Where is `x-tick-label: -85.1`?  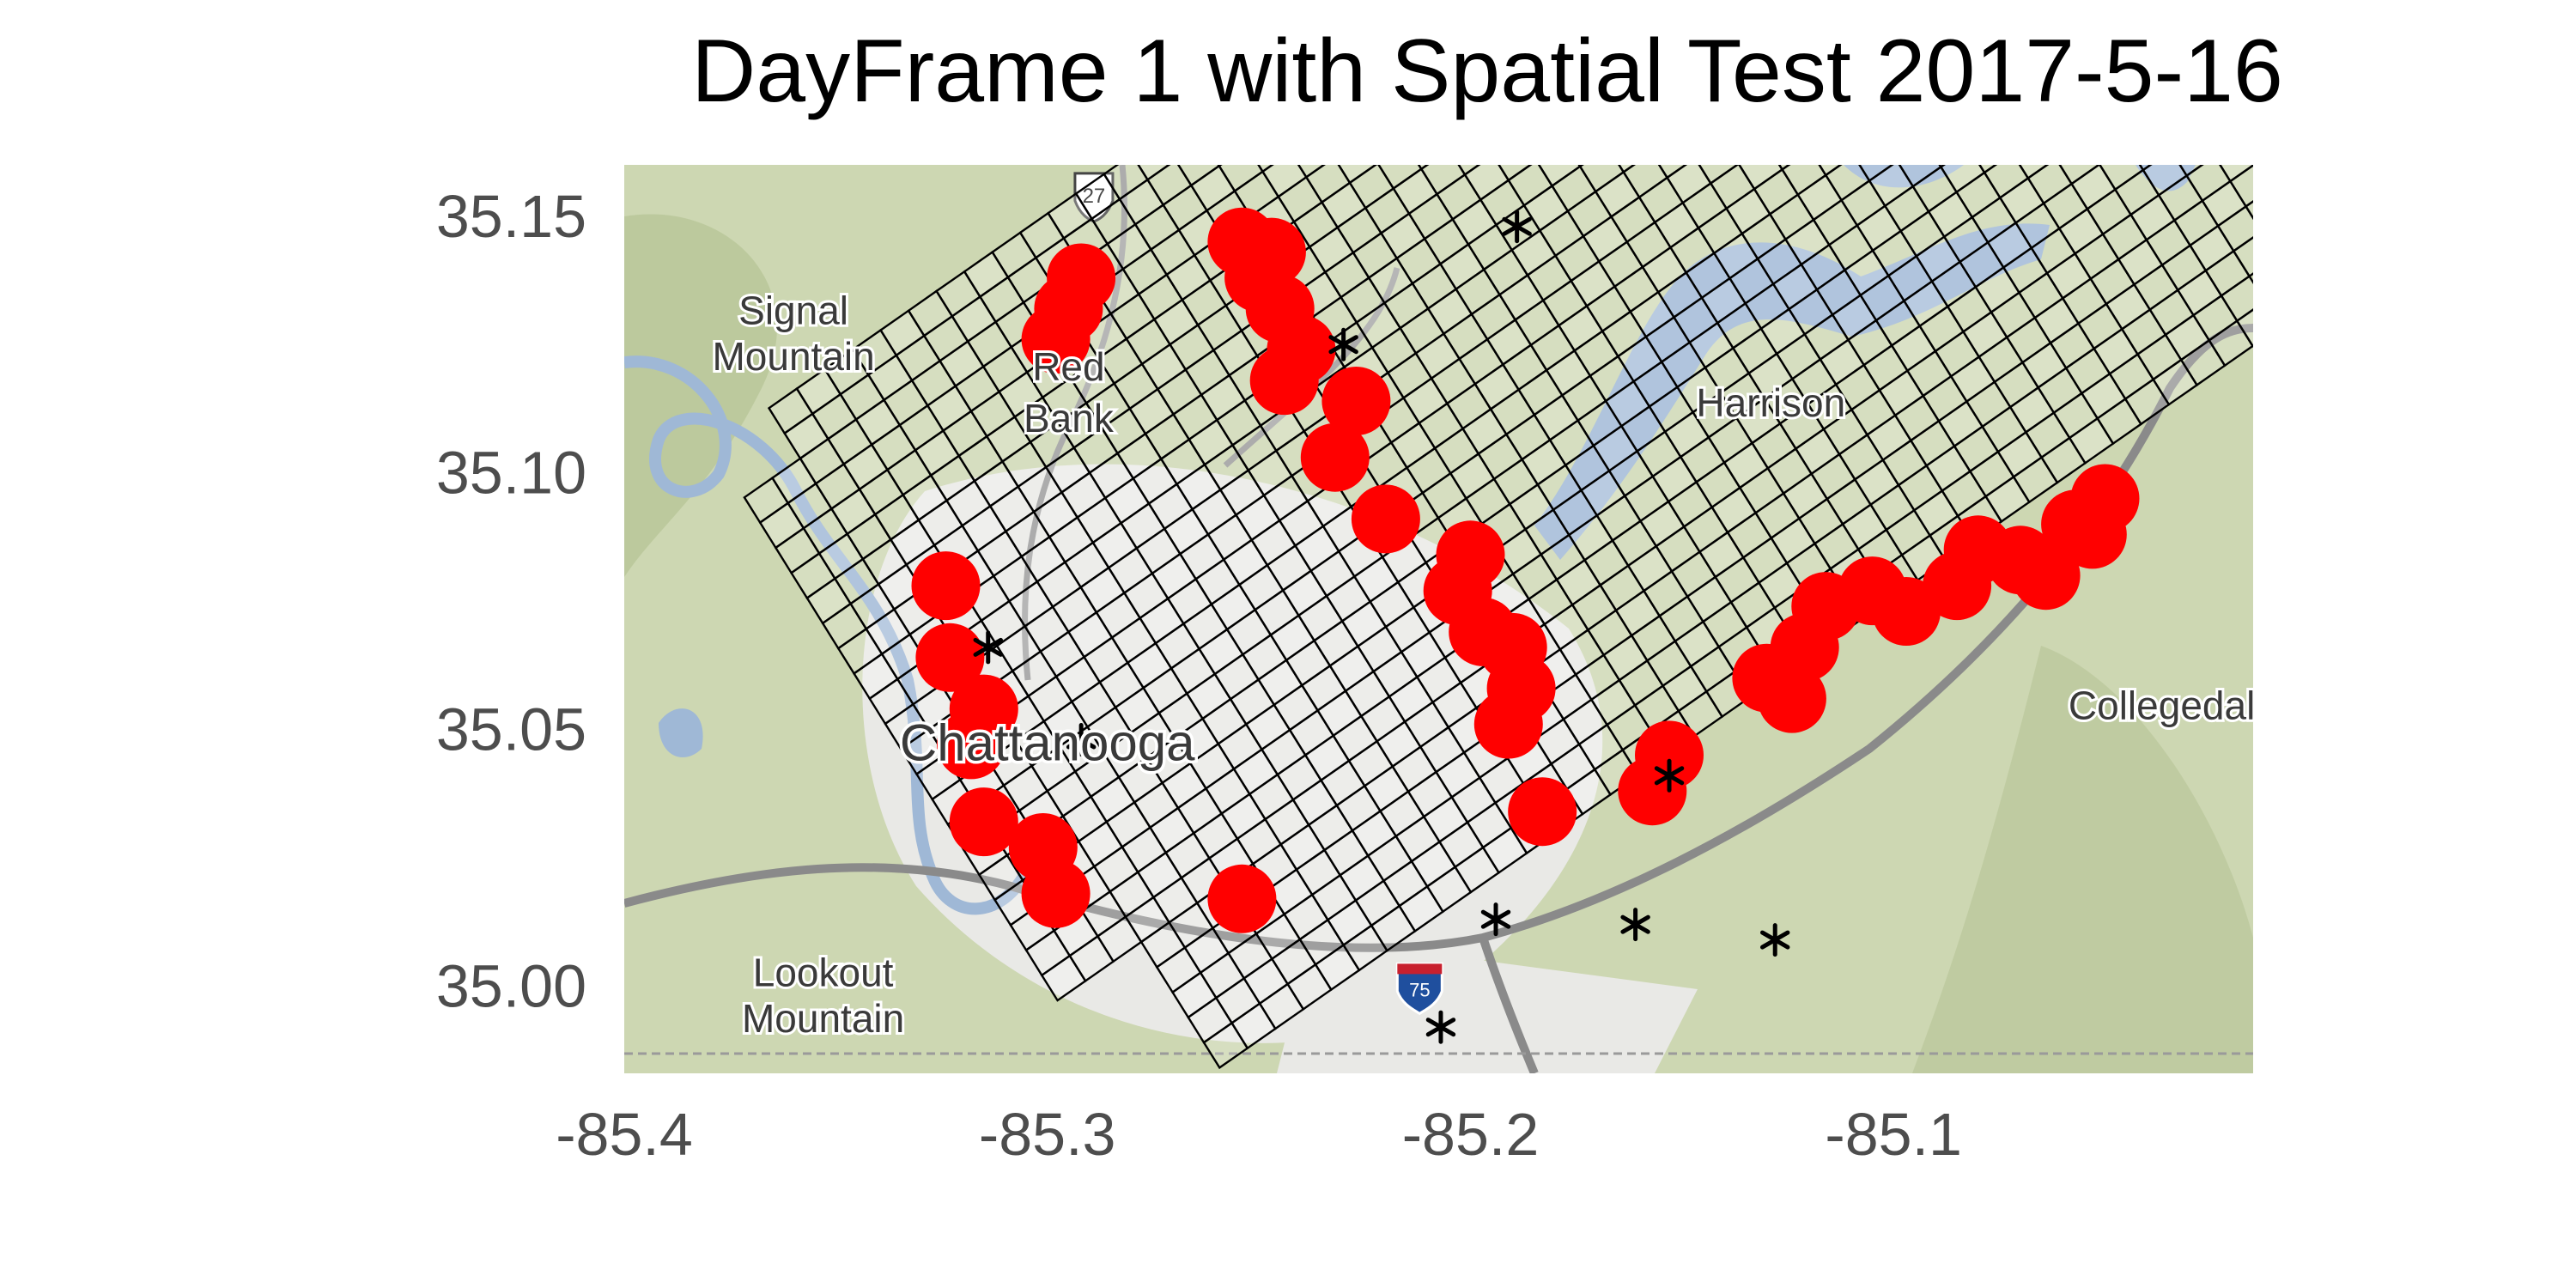
x-tick-label: -85.1 is located at coordinates (1894, 1134).